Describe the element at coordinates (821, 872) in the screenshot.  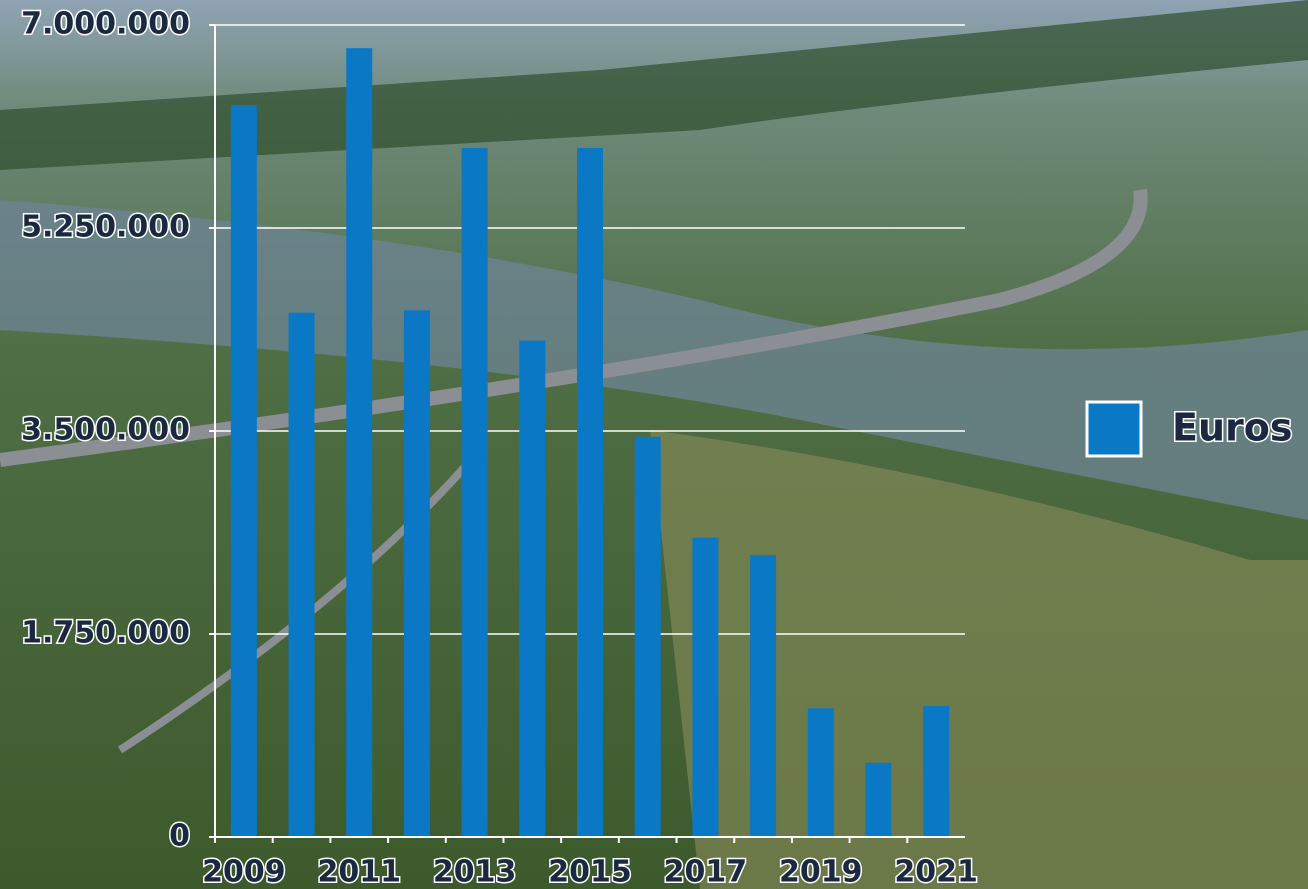
I see `x-tick-label: 2019` at that location.